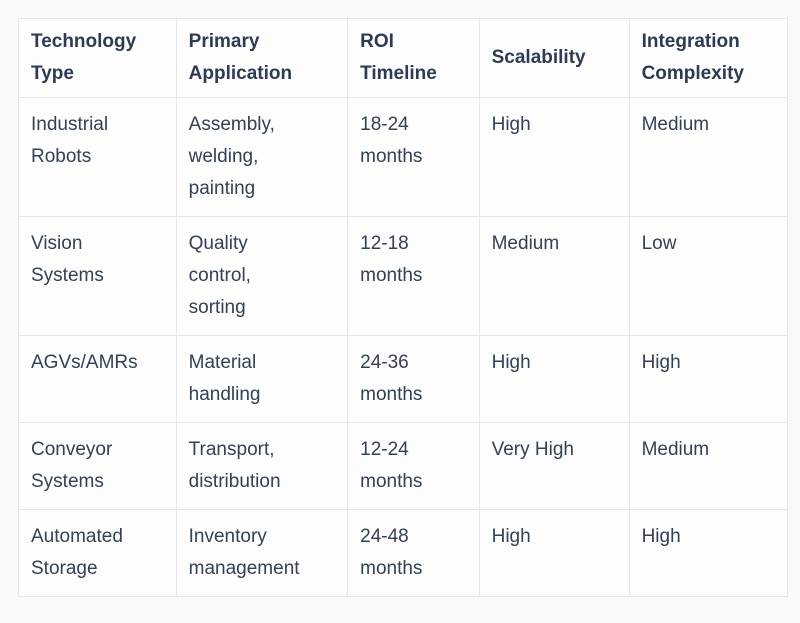 The image size is (800, 623). Describe the element at coordinates (97, 58) in the screenshot. I see `column-header-technology-type: Technology Type` at that location.